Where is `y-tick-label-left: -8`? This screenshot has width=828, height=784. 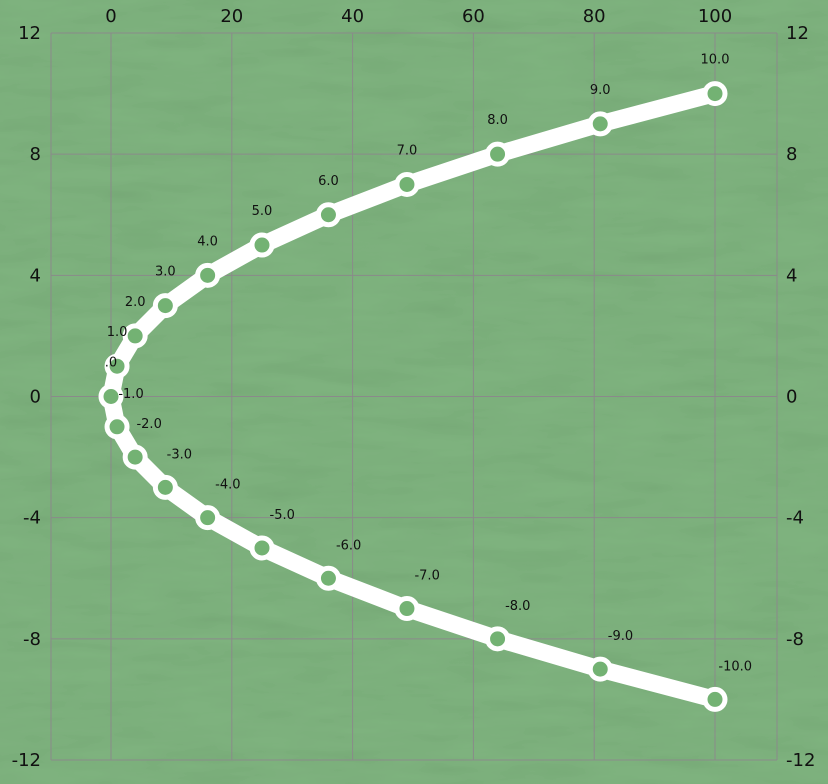
y-tick-label-left: -8 is located at coordinates (32, 639).